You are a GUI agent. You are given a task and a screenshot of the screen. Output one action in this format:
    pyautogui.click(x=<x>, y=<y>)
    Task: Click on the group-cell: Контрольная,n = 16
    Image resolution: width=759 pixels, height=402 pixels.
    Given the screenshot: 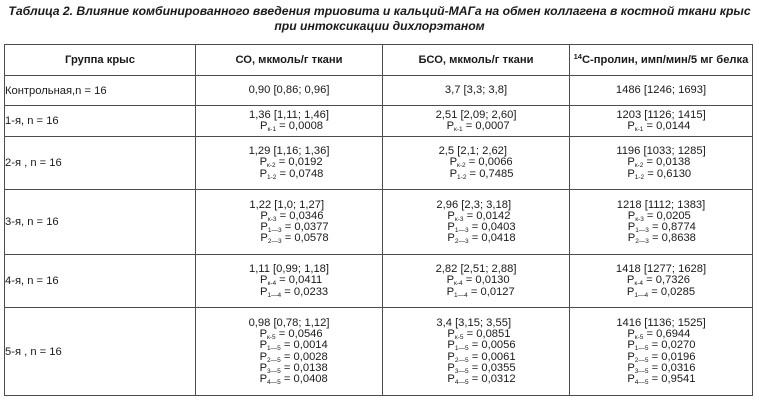 What is the action you would take?
    pyautogui.click(x=100, y=90)
    